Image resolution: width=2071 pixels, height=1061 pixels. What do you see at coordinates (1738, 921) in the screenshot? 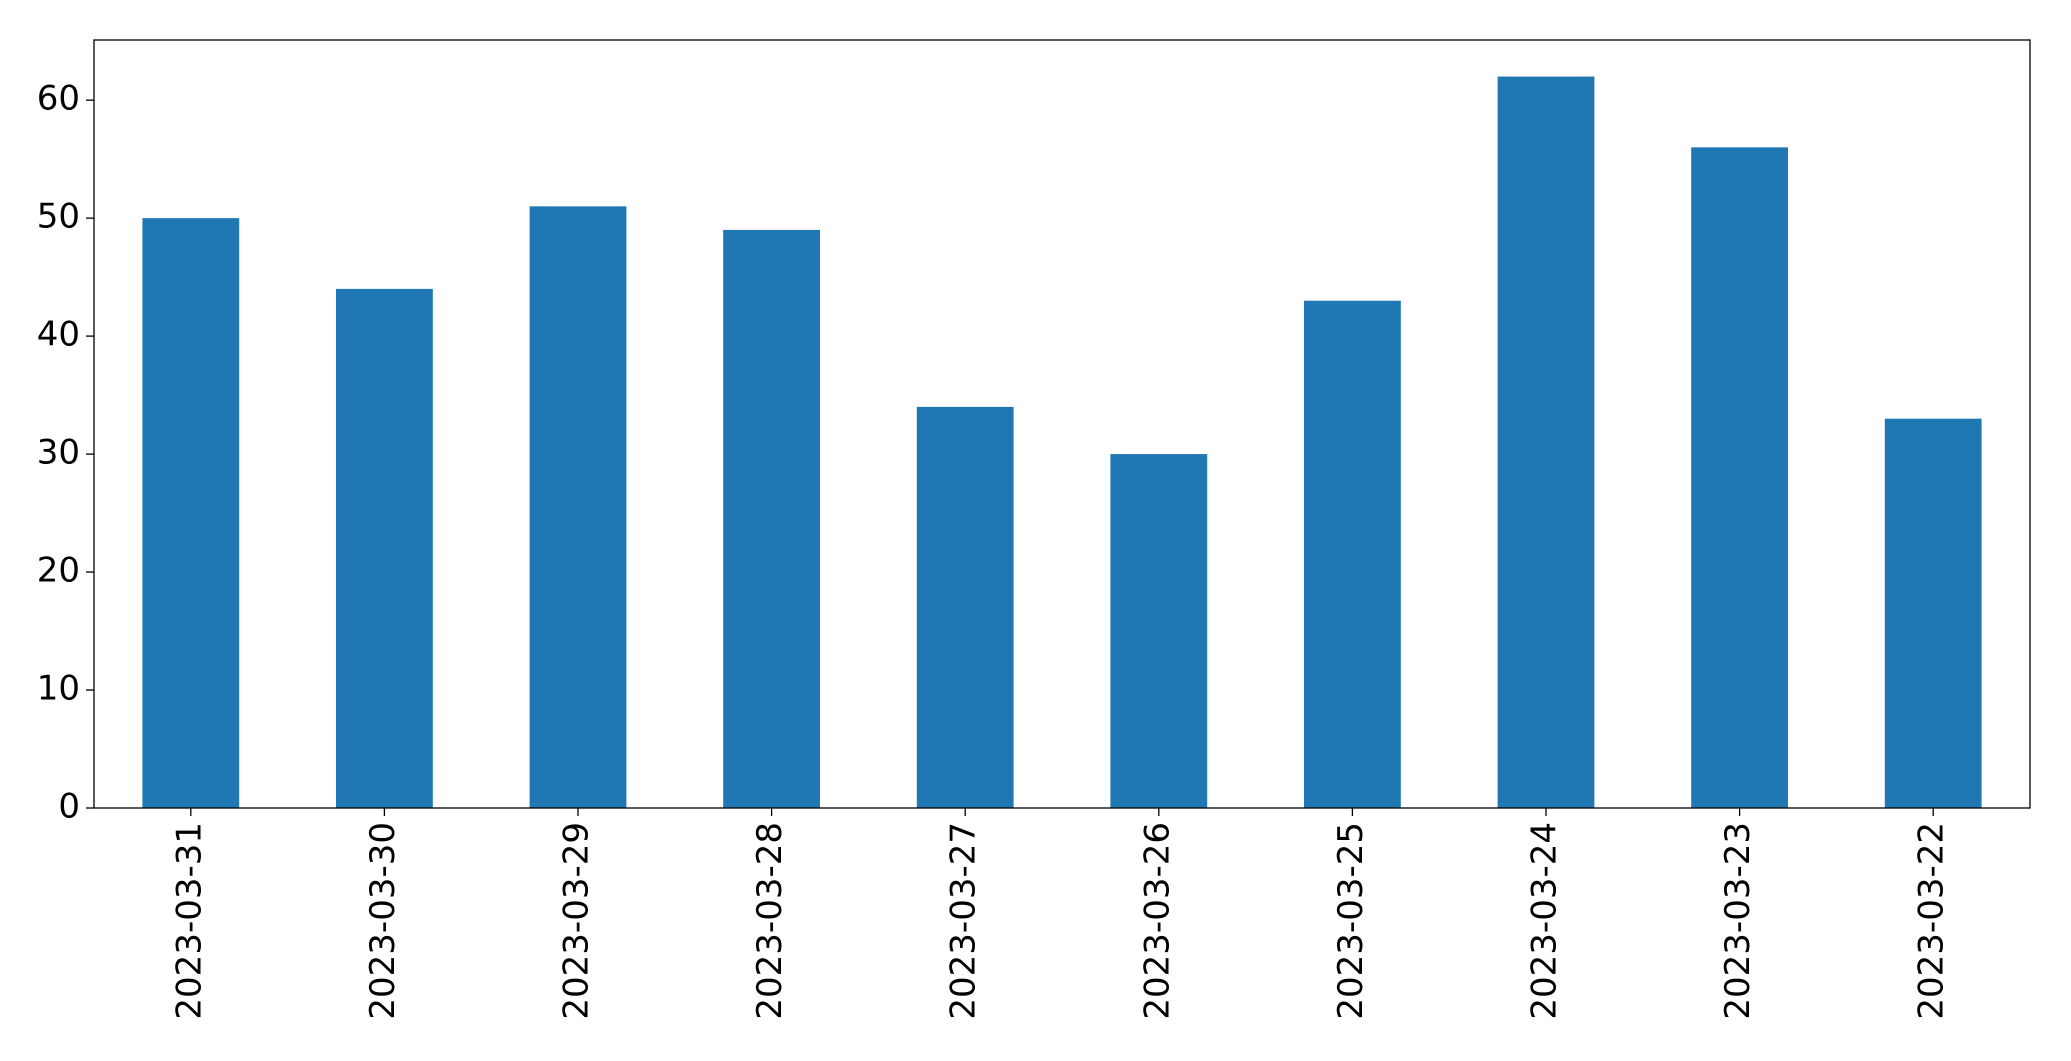
I see `x-tick-label: 2023-03-23` at bounding box center [1738, 921].